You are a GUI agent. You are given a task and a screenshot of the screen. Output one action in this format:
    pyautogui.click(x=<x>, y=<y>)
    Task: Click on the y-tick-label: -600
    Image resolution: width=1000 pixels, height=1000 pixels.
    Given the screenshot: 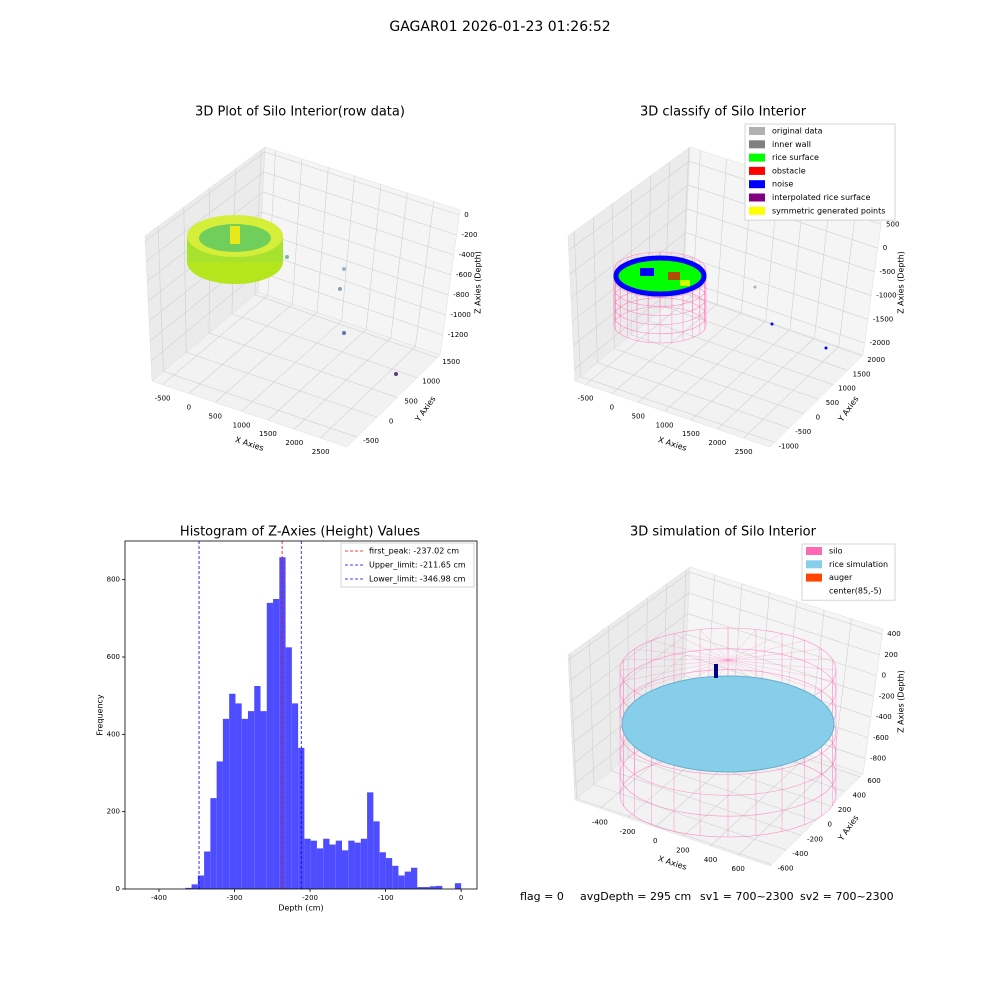 What is the action you would take?
    pyautogui.click(x=786, y=869)
    